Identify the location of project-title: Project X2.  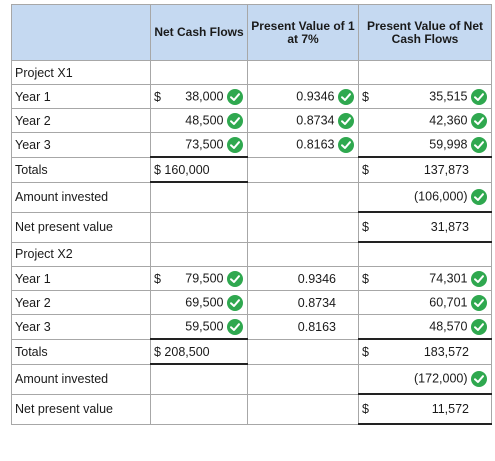
(81, 254).